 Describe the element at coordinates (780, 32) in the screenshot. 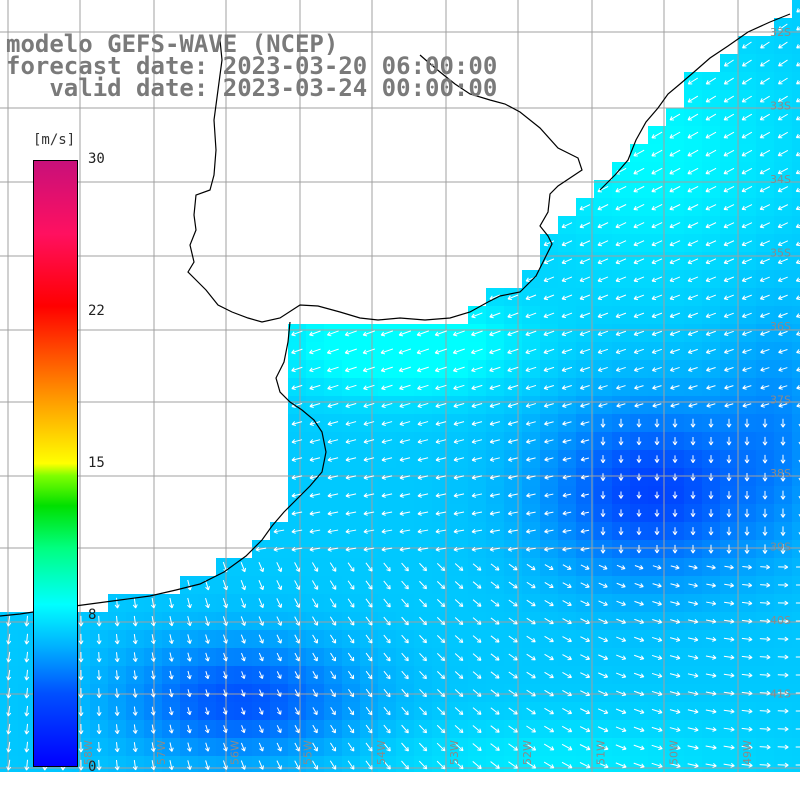

I see `latitude-label: 32S` at that location.